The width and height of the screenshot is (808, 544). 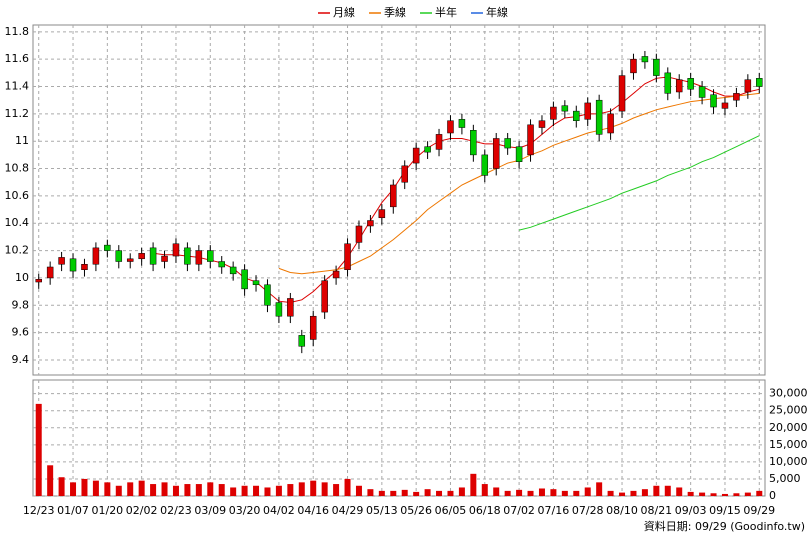 I want to click on x-tick-label: 09/15, so click(x=725, y=510).